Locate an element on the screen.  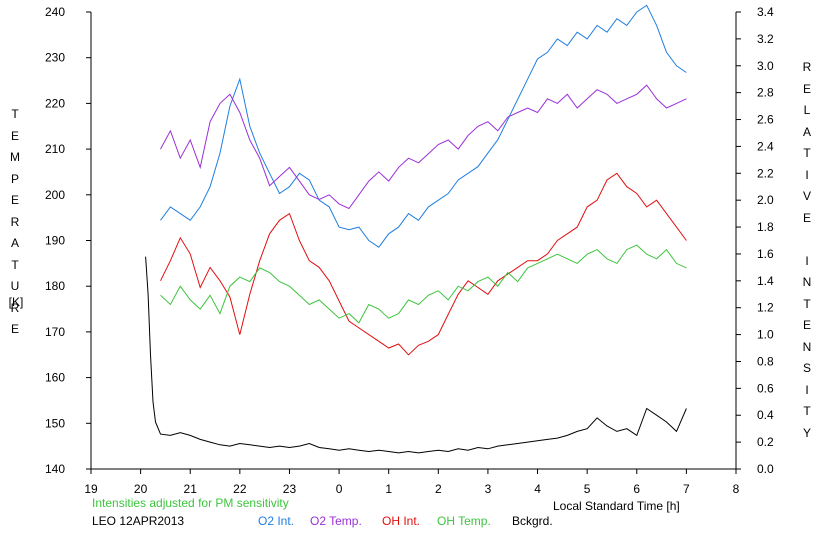
right-tick-label: 2.6 is located at coordinates (765, 120).